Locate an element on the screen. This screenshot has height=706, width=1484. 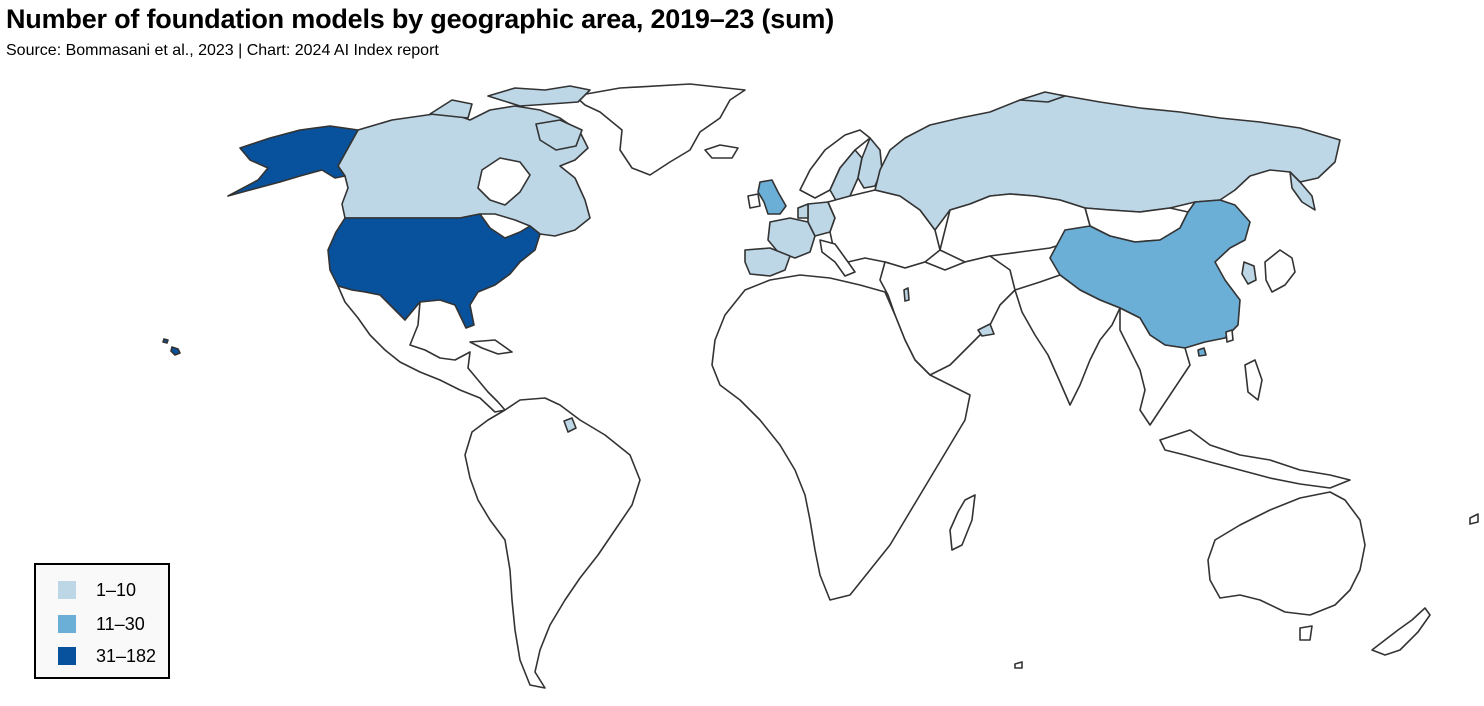
legend-item-2: 11–30 is located at coordinates (101, 624).